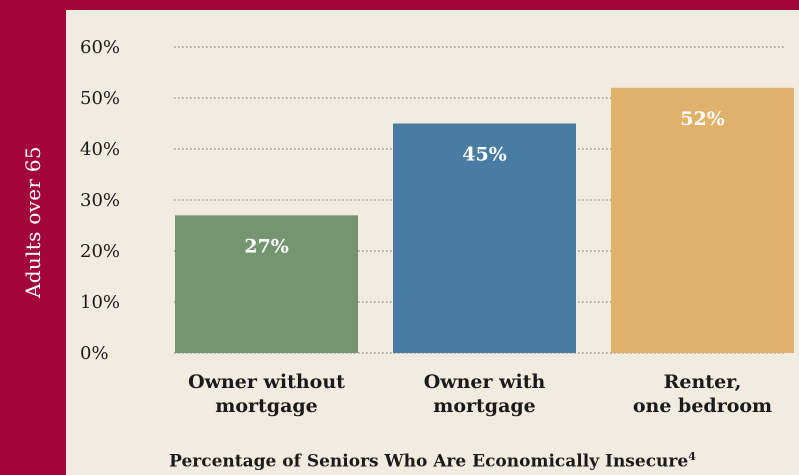 The width and height of the screenshot is (799, 475). What do you see at coordinates (702, 382) in the screenshot?
I see `x-category-label-line: Renter,` at bounding box center [702, 382].